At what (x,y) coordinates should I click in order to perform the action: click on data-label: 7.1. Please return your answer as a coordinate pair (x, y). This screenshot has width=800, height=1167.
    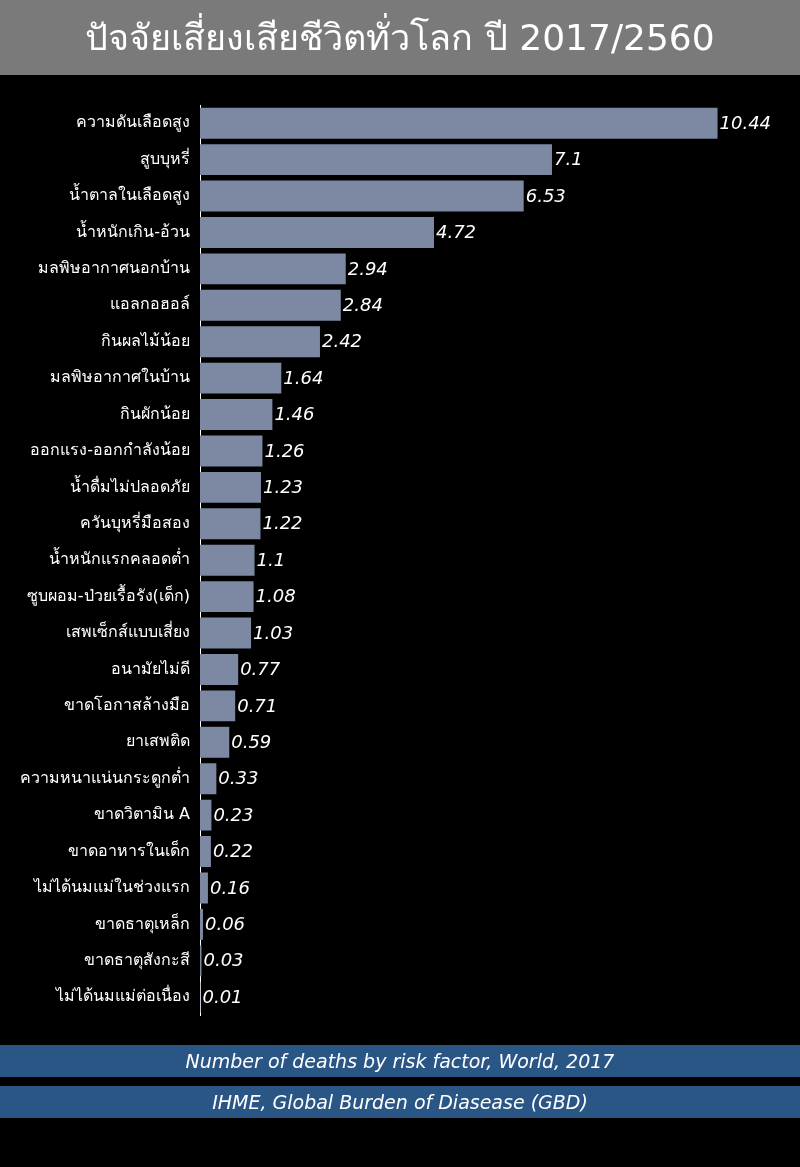
    Looking at the image, I should click on (568, 159).